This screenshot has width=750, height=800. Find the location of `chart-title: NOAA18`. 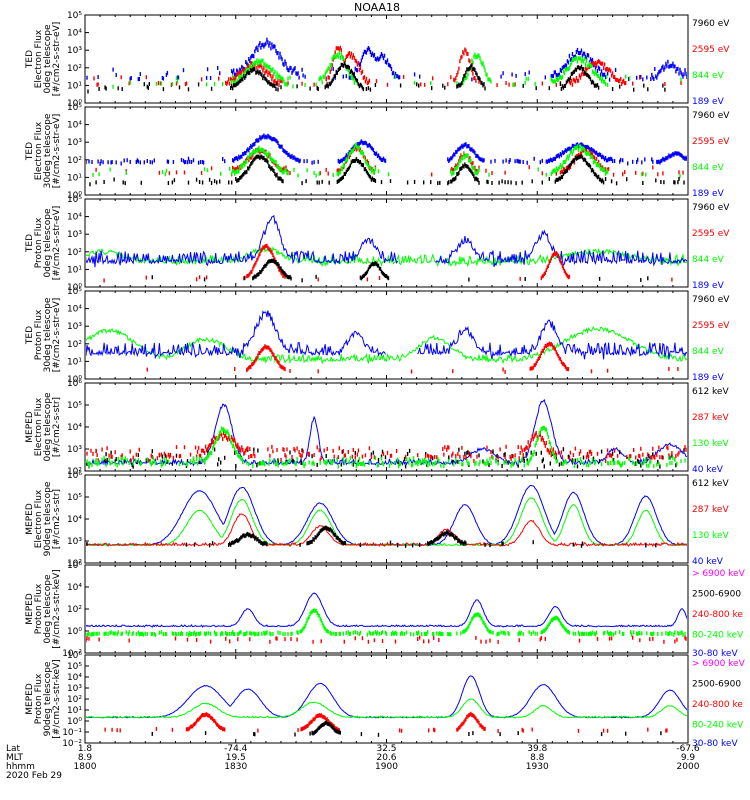

chart-title: NOAA18 is located at coordinates (377, 7).